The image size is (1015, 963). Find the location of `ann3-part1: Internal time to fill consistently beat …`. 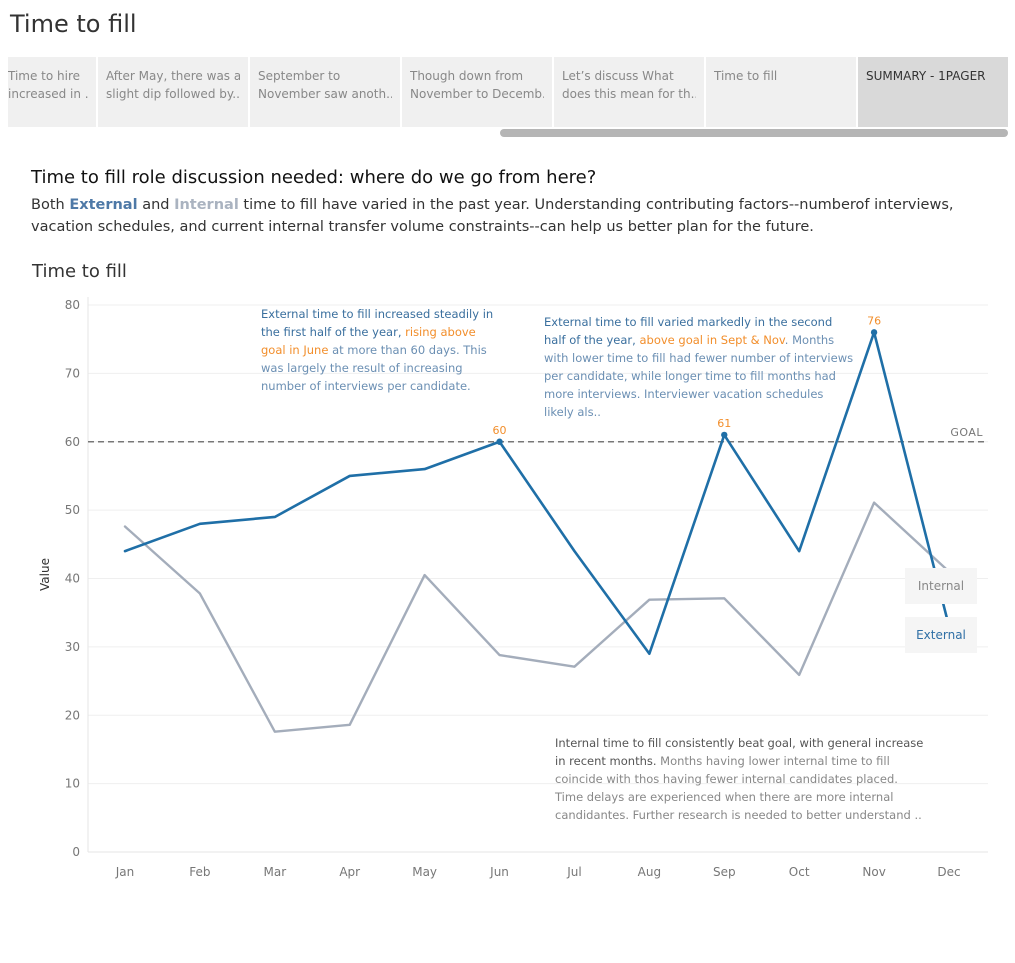

ann3-part1: Internal time to fill consistently beat … is located at coordinates (739, 752).